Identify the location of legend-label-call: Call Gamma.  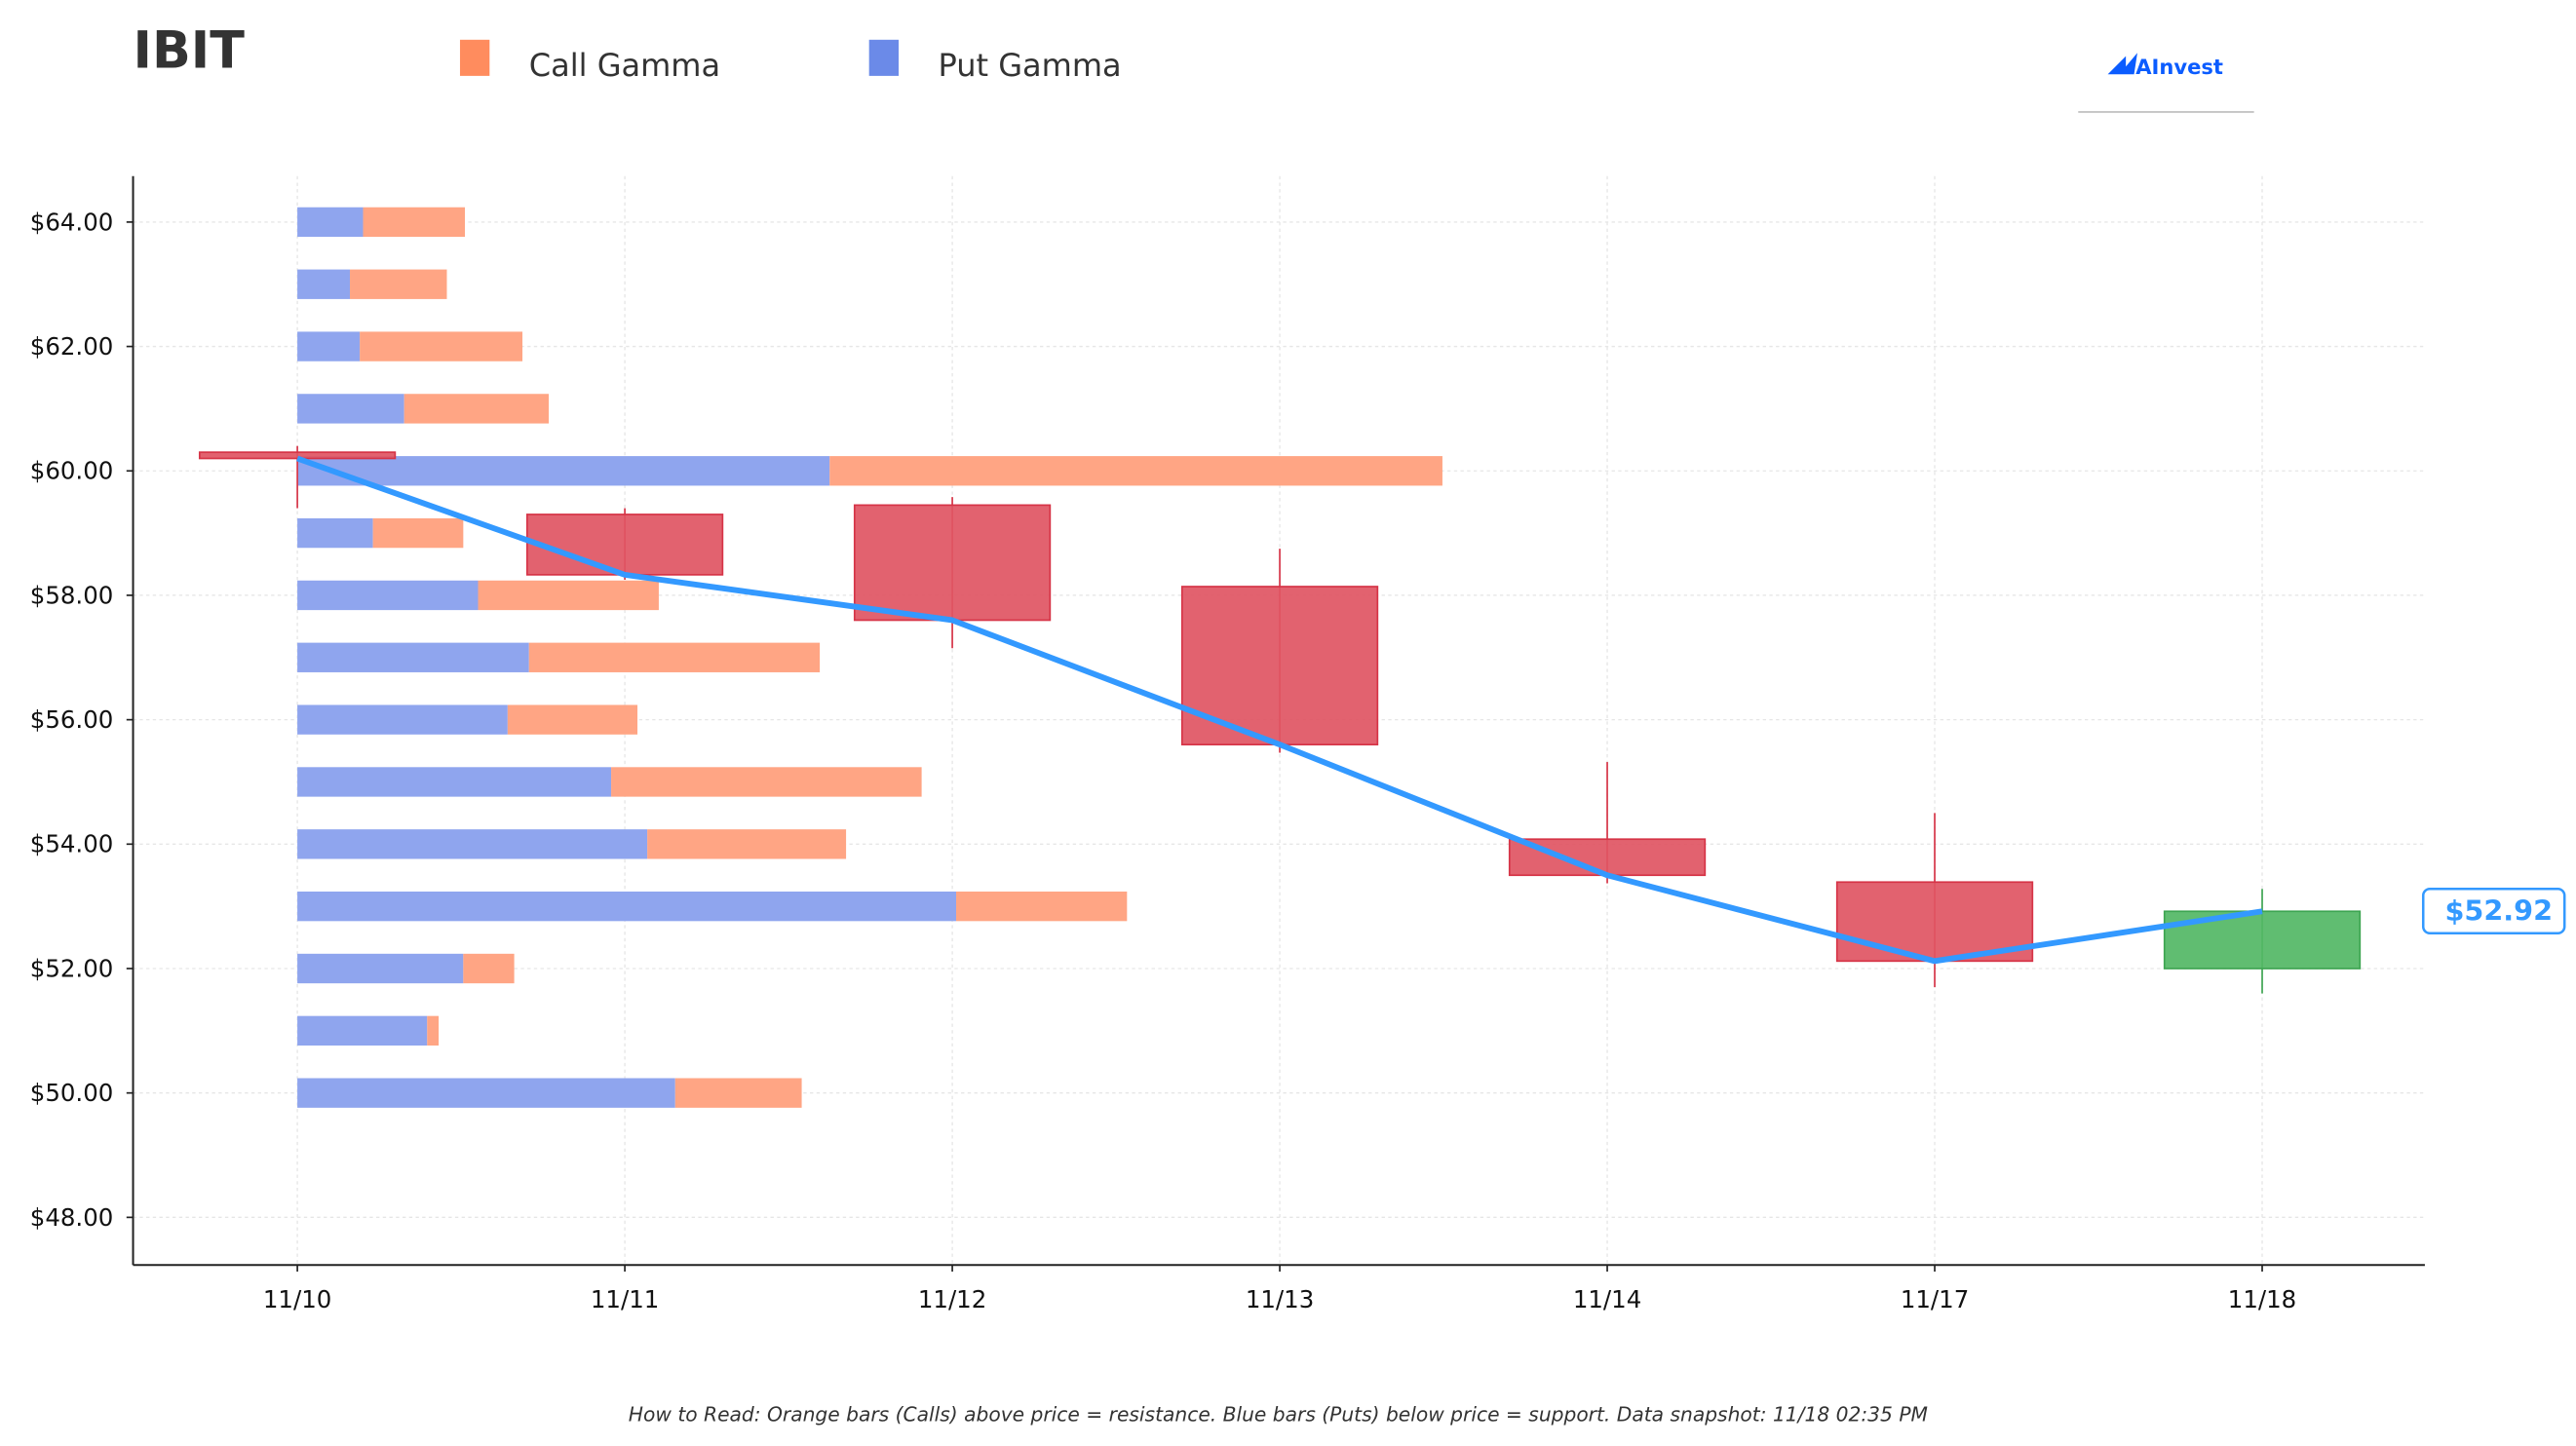
(624, 65).